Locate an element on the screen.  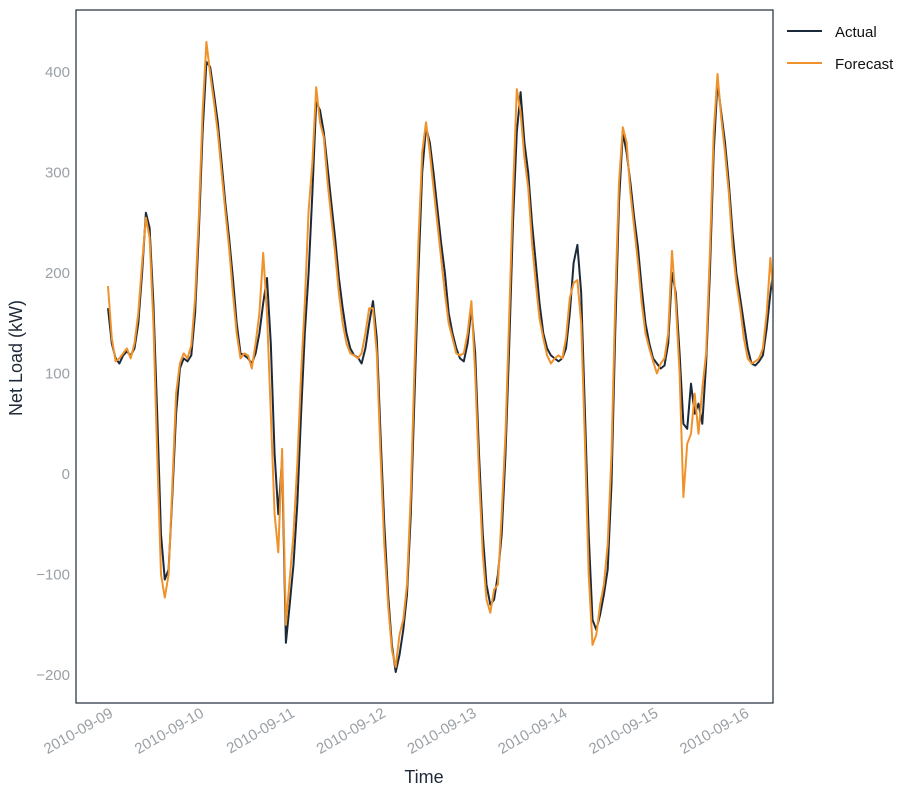
y-tick-label: 300 is located at coordinates (57, 173).